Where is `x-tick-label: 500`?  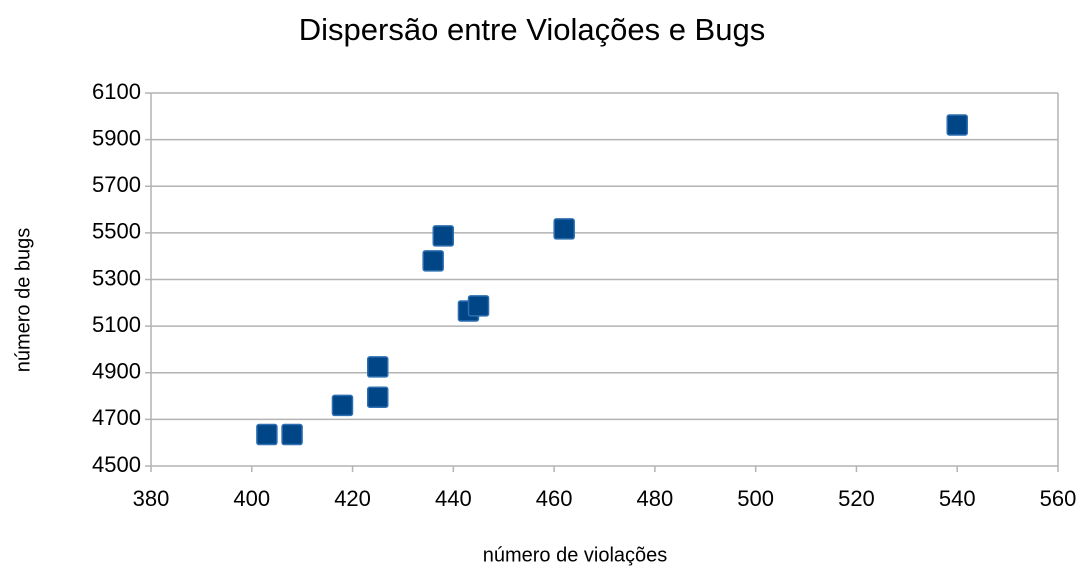
x-tick-label: 500 is located at coordinates (755, 498).